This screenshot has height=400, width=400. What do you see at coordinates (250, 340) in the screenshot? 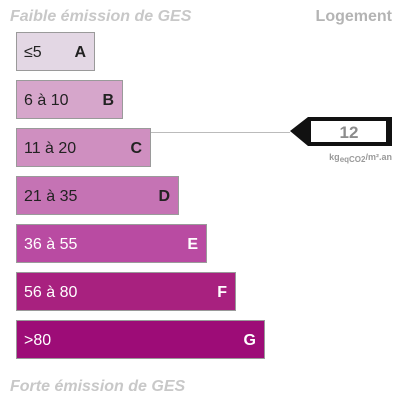
I see `class-letter: G` at bounding box center [250, 340].